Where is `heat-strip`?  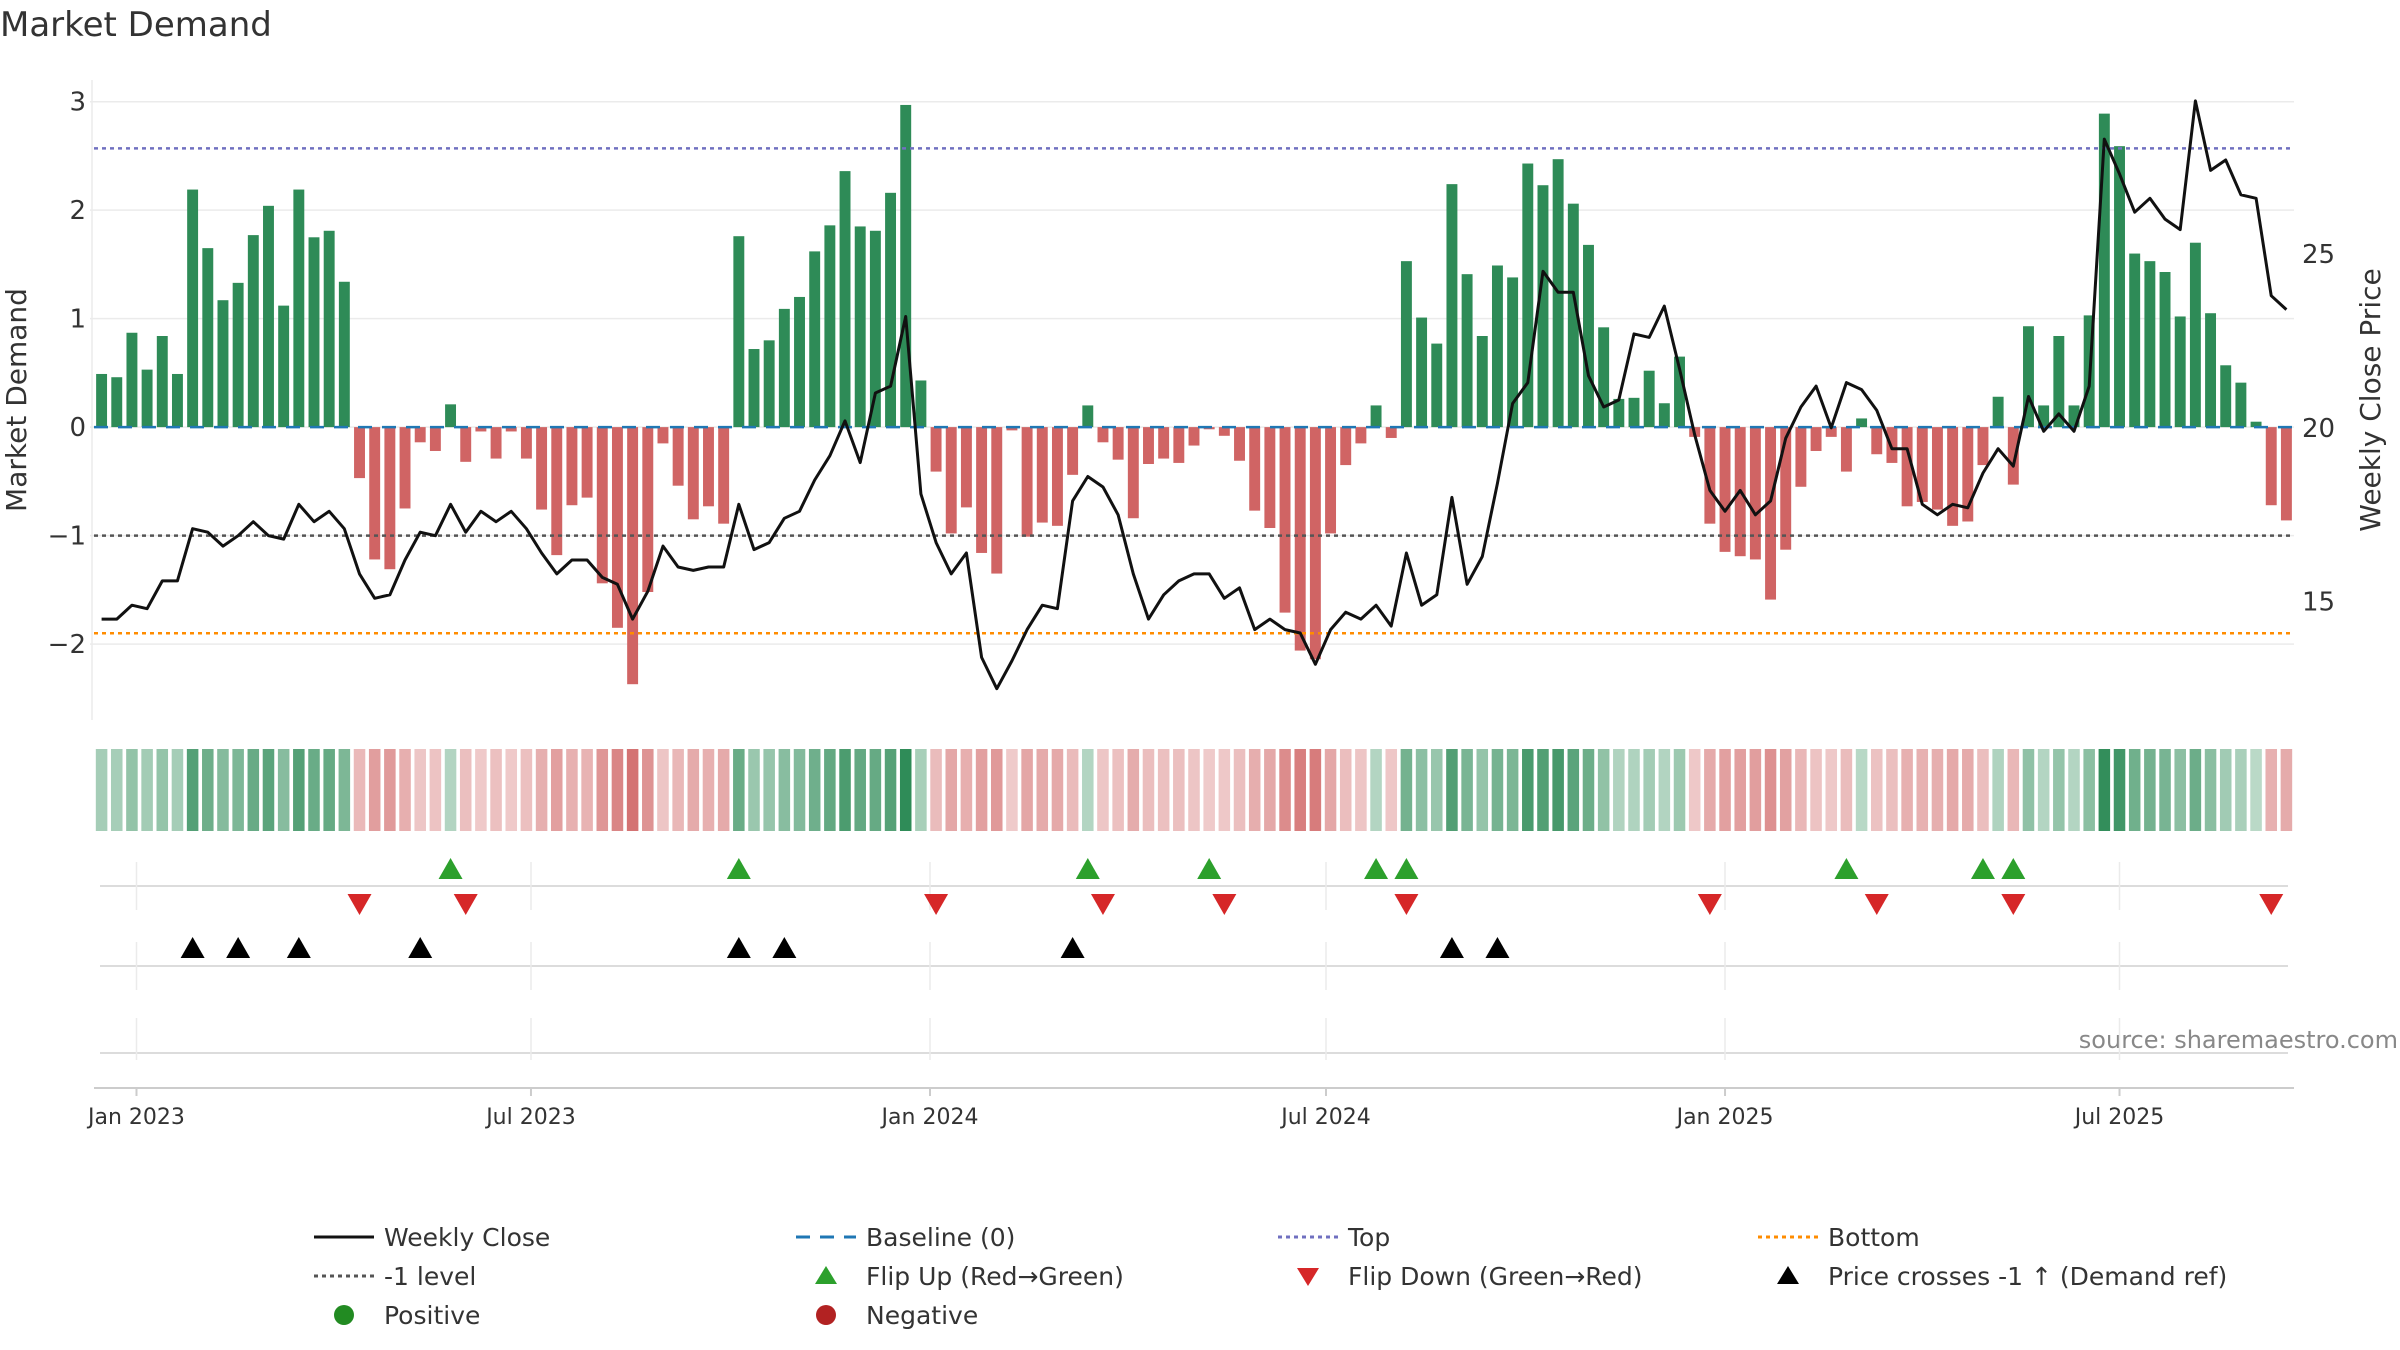
heat-strip is located at coordinates (1194, 790).